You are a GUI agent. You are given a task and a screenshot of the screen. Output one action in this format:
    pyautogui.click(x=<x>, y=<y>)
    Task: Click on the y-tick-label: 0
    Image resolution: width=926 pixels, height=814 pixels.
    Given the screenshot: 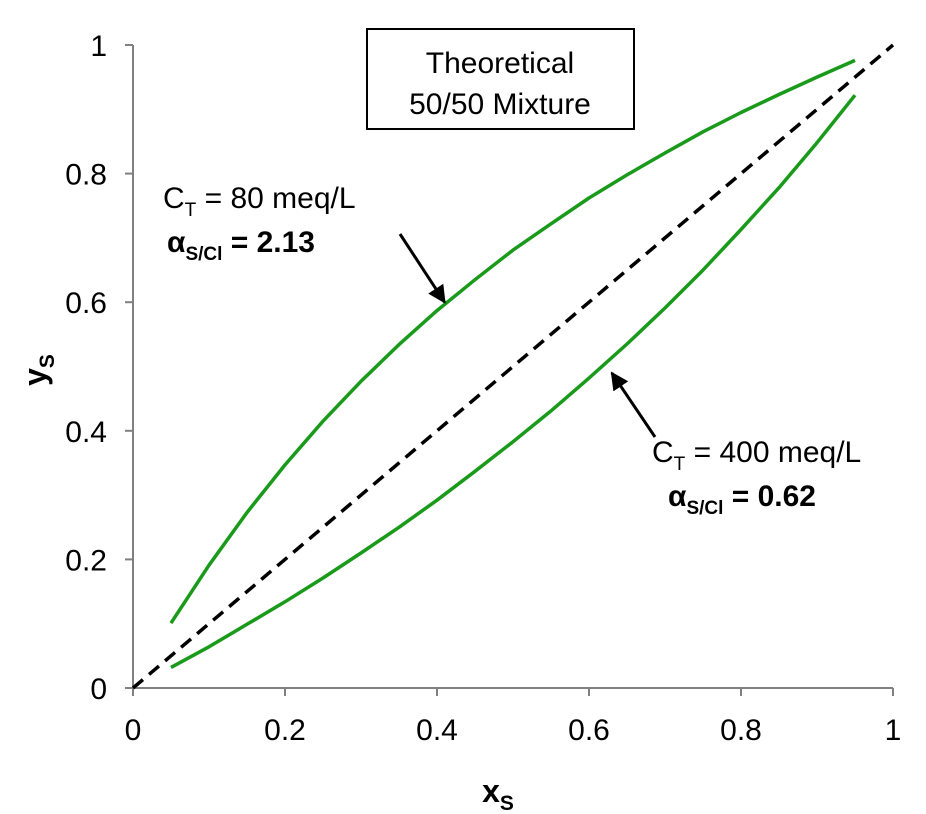 What is the action you would take?
    pyautogui.click(x=98, y=689)
    